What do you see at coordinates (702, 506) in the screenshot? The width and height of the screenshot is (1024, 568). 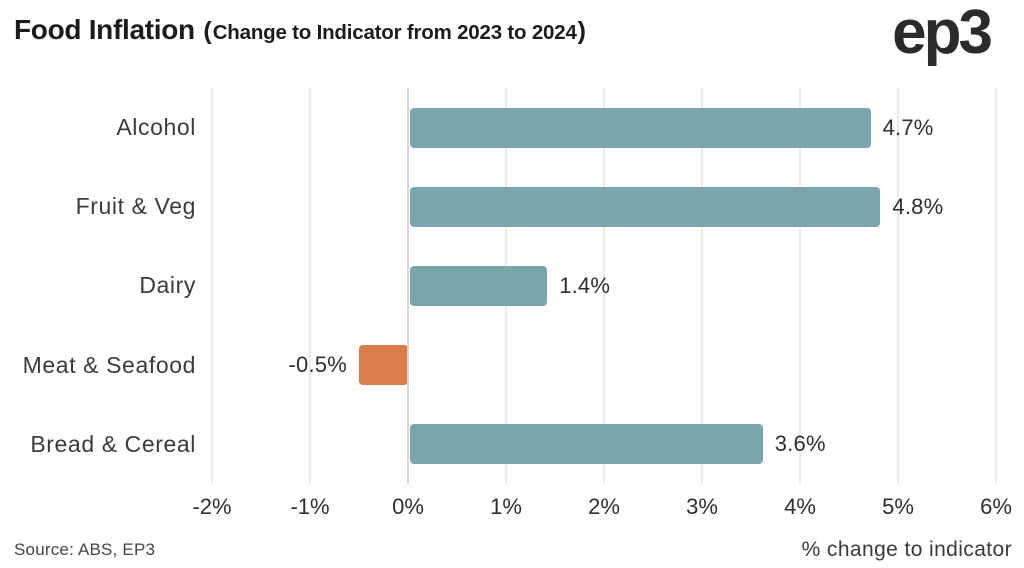 I see `x-tick-label: 3%` at bounding box center [702, 506].